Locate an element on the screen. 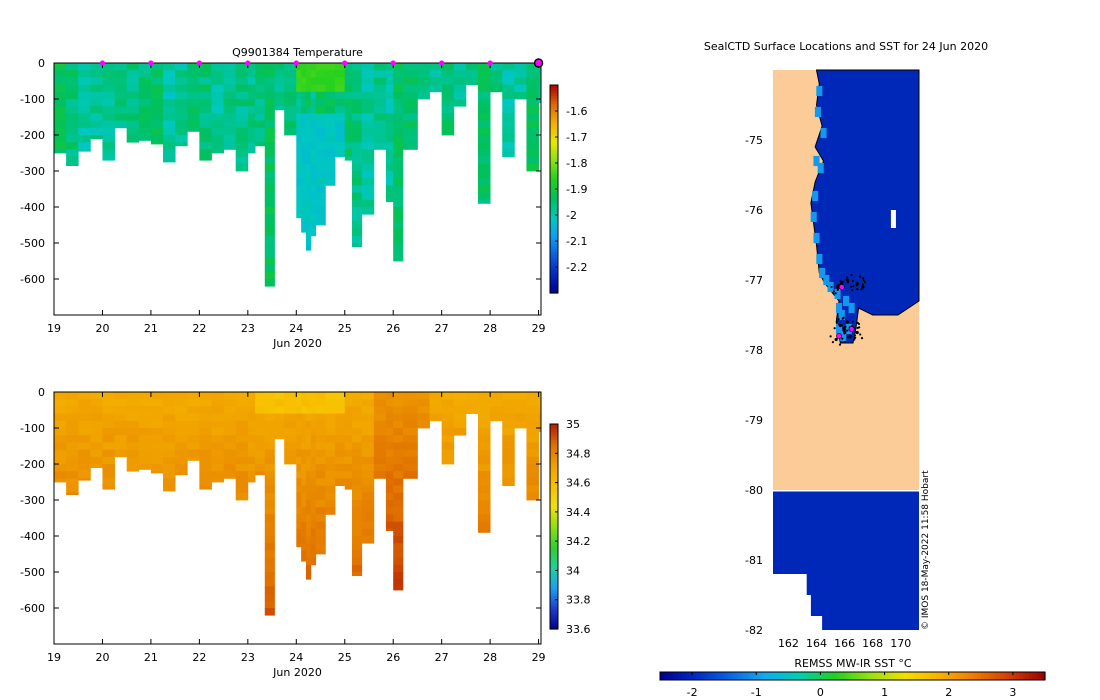 The image size is (1100, 700). temp-colorbar-label: -1.7 is located at coordinates (576, 137).